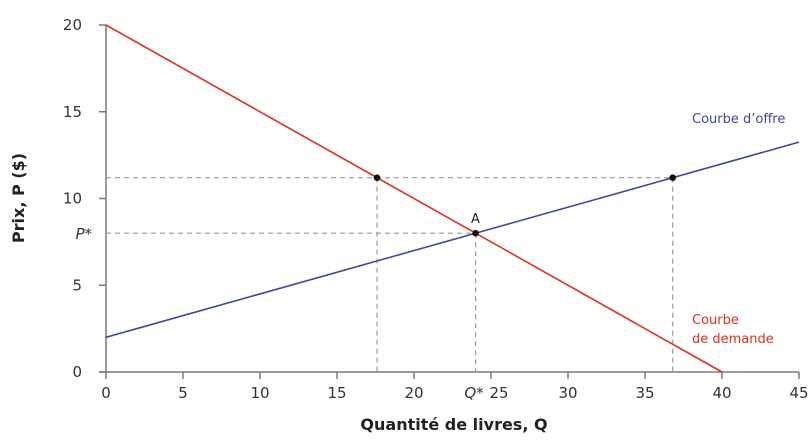  I want to click on x-tick-label: 35, so click(644, 393).